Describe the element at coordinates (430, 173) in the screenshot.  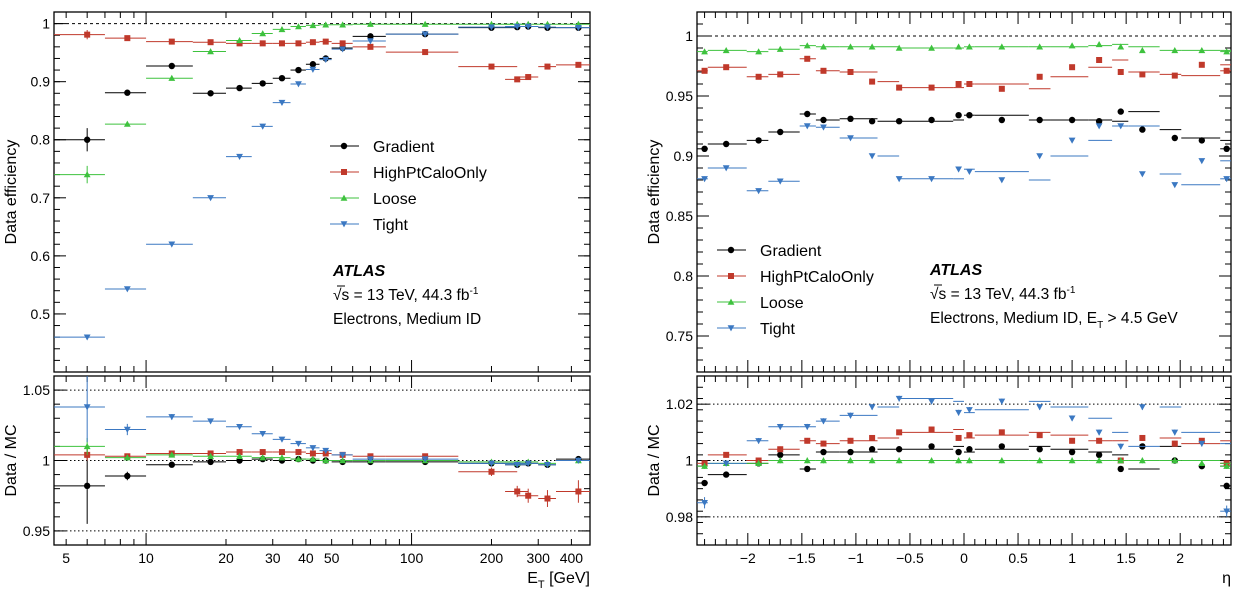
I see `legend-label: HighPtCaloOnly` at that location.